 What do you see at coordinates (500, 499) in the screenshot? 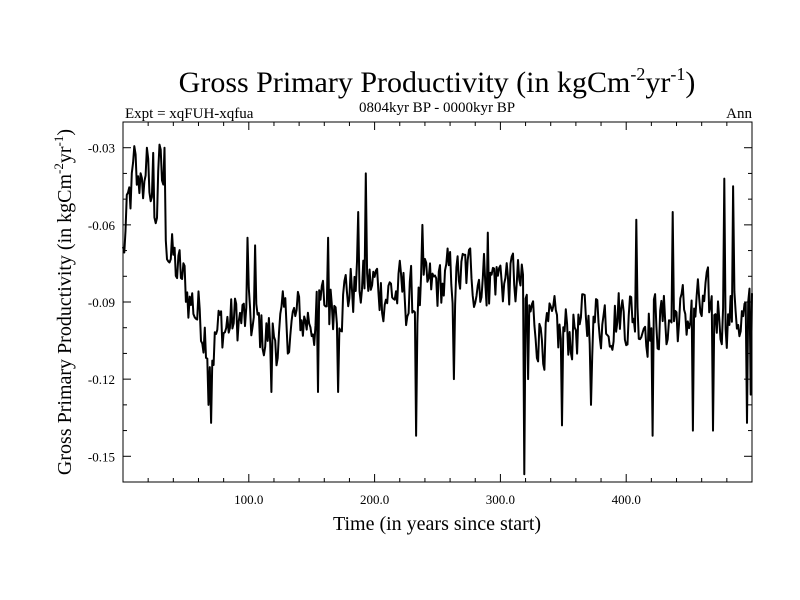
I see `x-tick-label: 300.0` at bounding box center [500, 499].